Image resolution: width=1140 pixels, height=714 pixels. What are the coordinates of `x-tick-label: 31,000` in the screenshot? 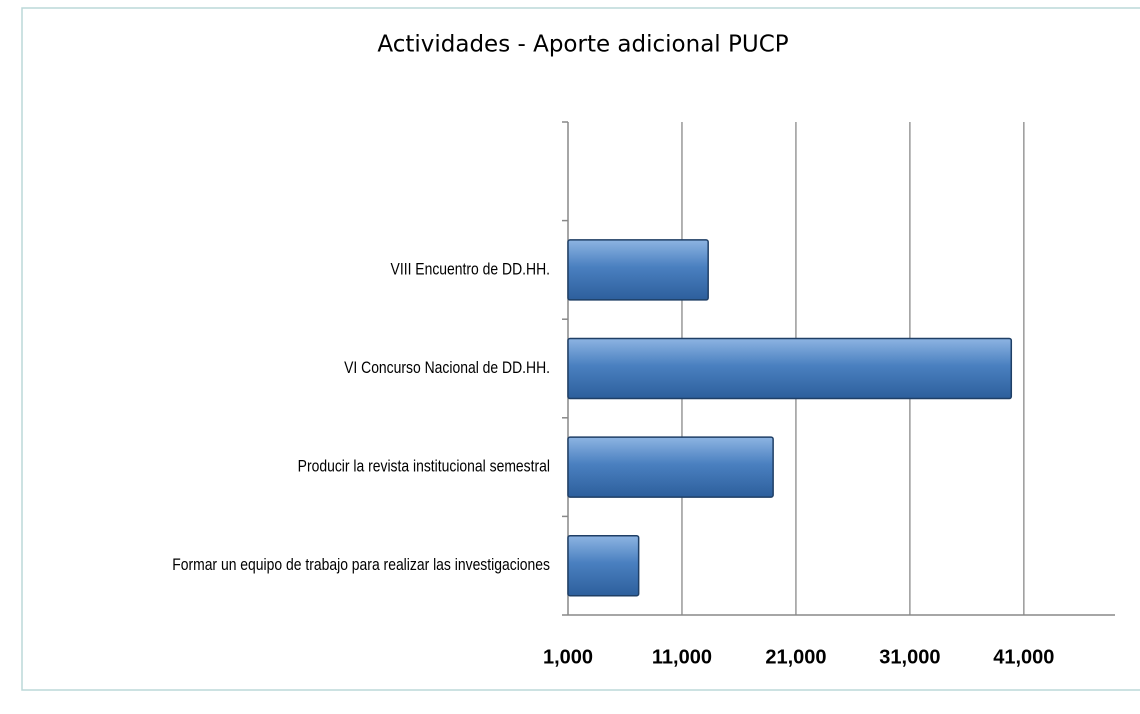 It's located at (909, 657).